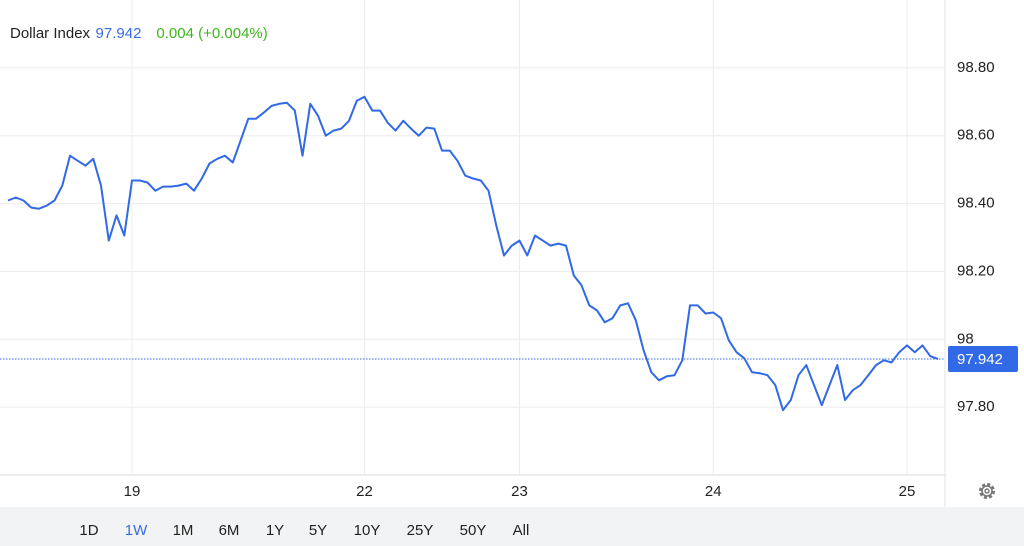  I want to click on y-tick-label: 97.80, so click(976, 406).